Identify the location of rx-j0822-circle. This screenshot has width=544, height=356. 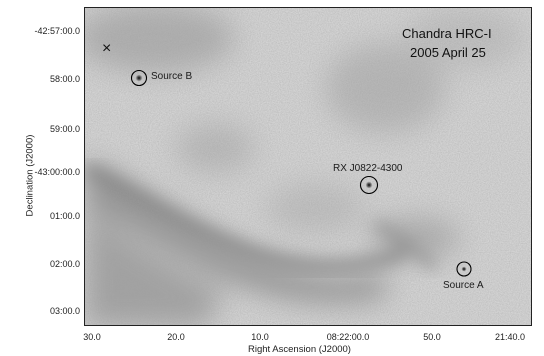
(369, 185).